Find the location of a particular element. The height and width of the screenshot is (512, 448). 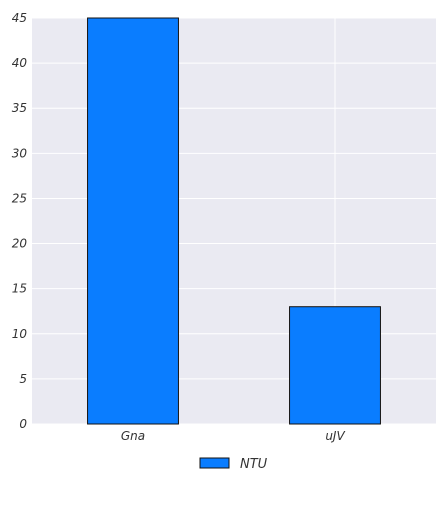

bar-uJV is located at coordinates (335, 365).